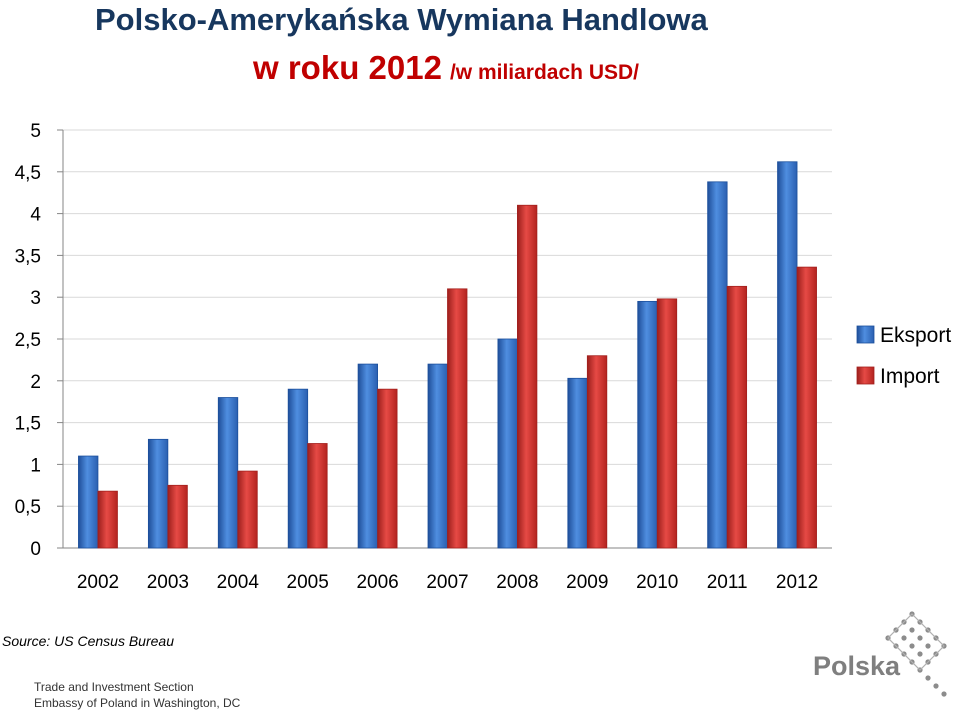 The height and width of the screenshot is (711, 959). Describe the element at coordinates (507, 443) in the screenshot. I see `bar-eksport-2008` at that location.